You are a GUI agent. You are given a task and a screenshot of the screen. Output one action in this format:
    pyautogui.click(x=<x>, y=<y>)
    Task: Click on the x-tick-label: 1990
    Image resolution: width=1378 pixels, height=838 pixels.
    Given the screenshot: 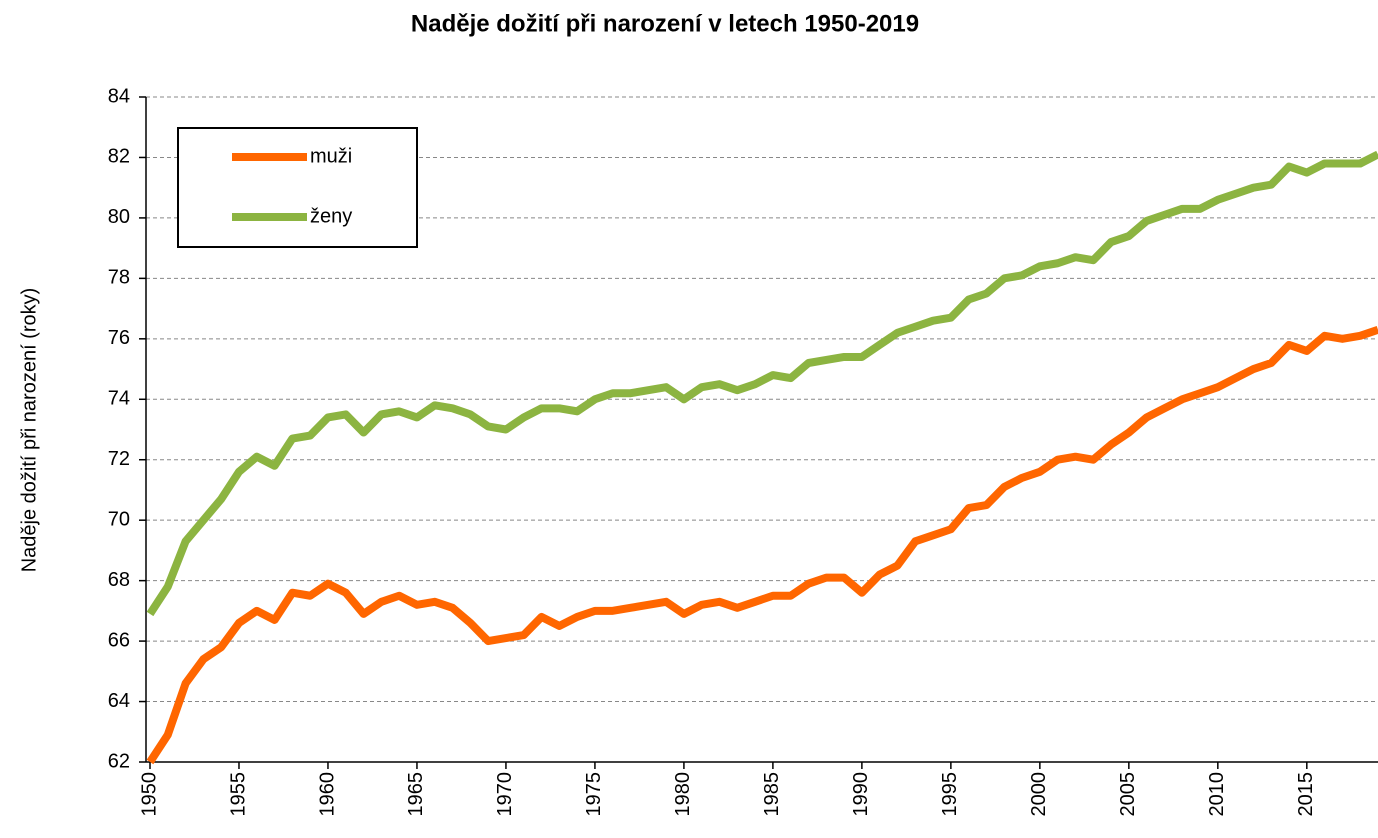 What is the action you would take?
    pyautogui.click(x=861, y=794)
    